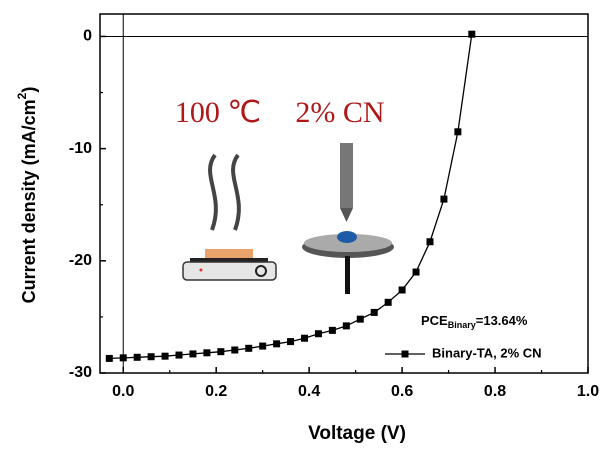 This screenshot has width=604, height=449. I want to click on spincoater-icon, so click(348, 218).